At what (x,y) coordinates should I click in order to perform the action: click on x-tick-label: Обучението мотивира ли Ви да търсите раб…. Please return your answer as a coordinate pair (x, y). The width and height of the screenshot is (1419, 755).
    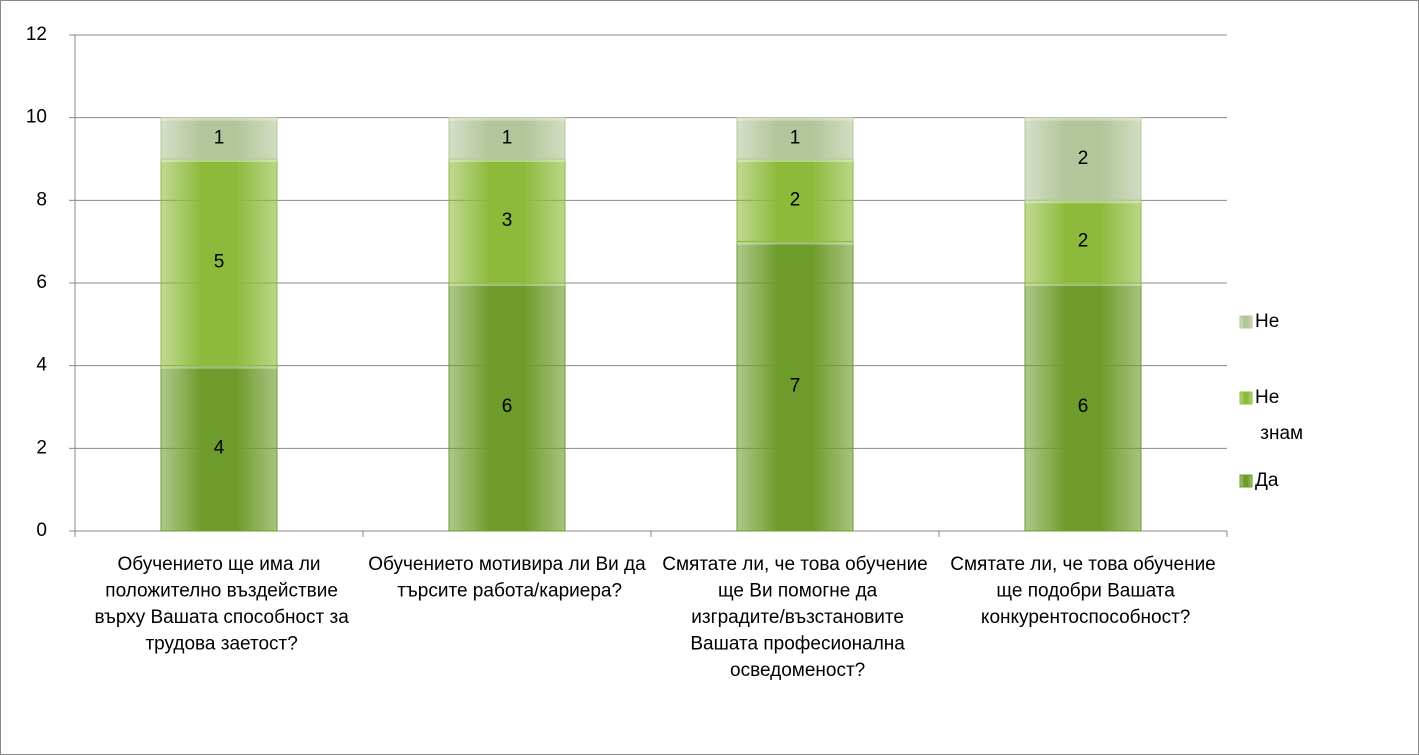
    Looking at the image, I should click on (507, 578).